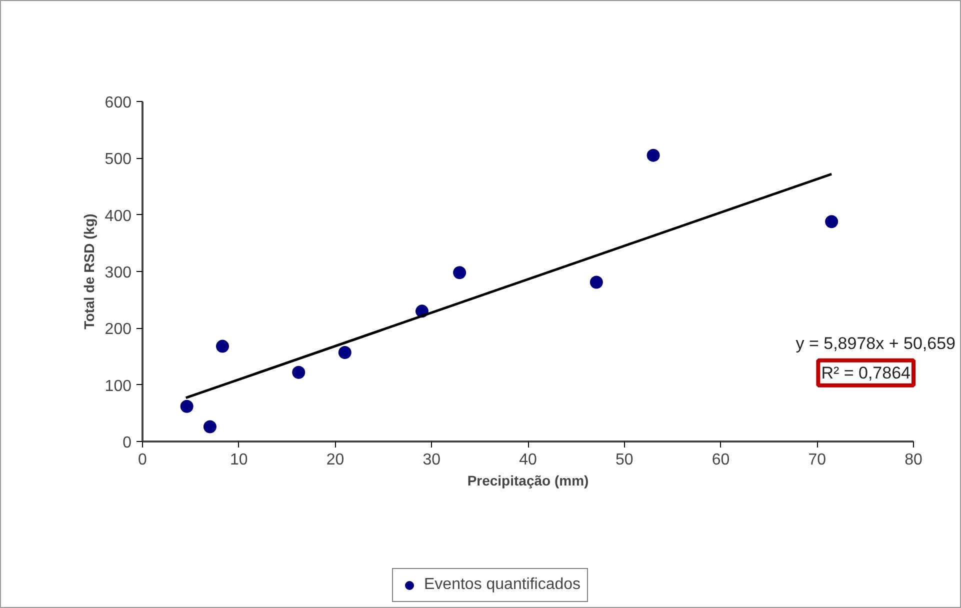  I want to click on y-tick-label: 300, so click(118, 273).